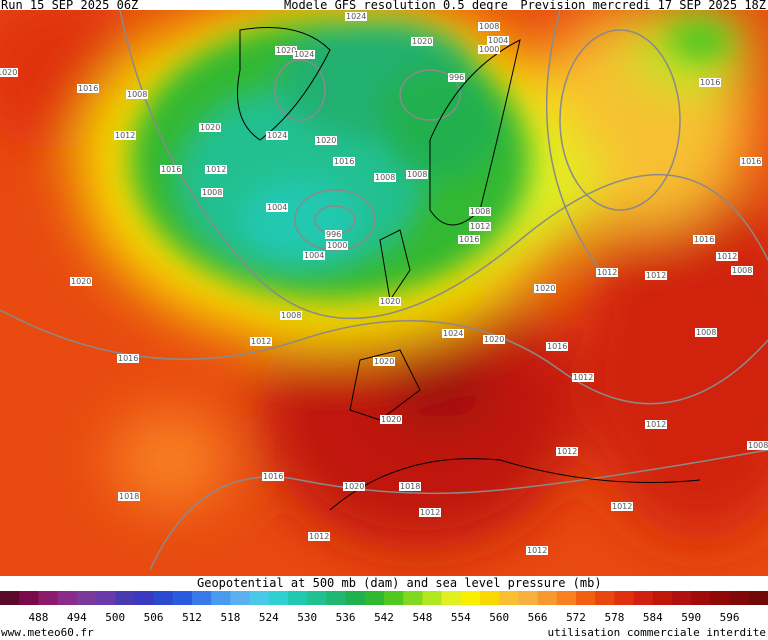 This screenshot has width=768, height=640. What do you see at coordinates (614, 617) in the screenshot?
I see `colorbar-tick-label: 578` at bounding box center [614, 617].